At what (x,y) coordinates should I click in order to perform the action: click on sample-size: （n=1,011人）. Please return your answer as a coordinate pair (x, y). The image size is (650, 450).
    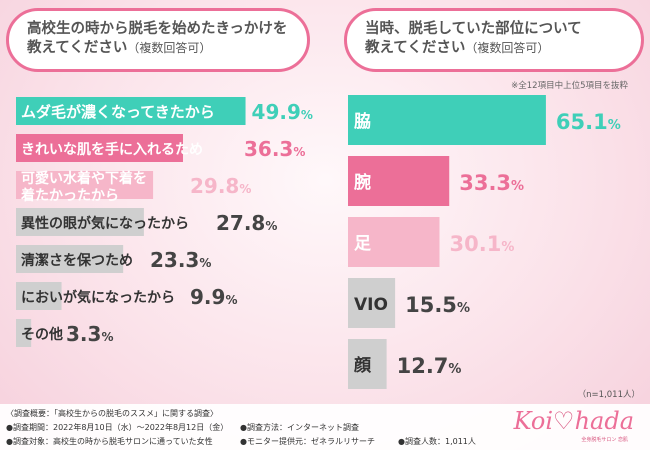
    Looking at the image, I should click on (608, 395).